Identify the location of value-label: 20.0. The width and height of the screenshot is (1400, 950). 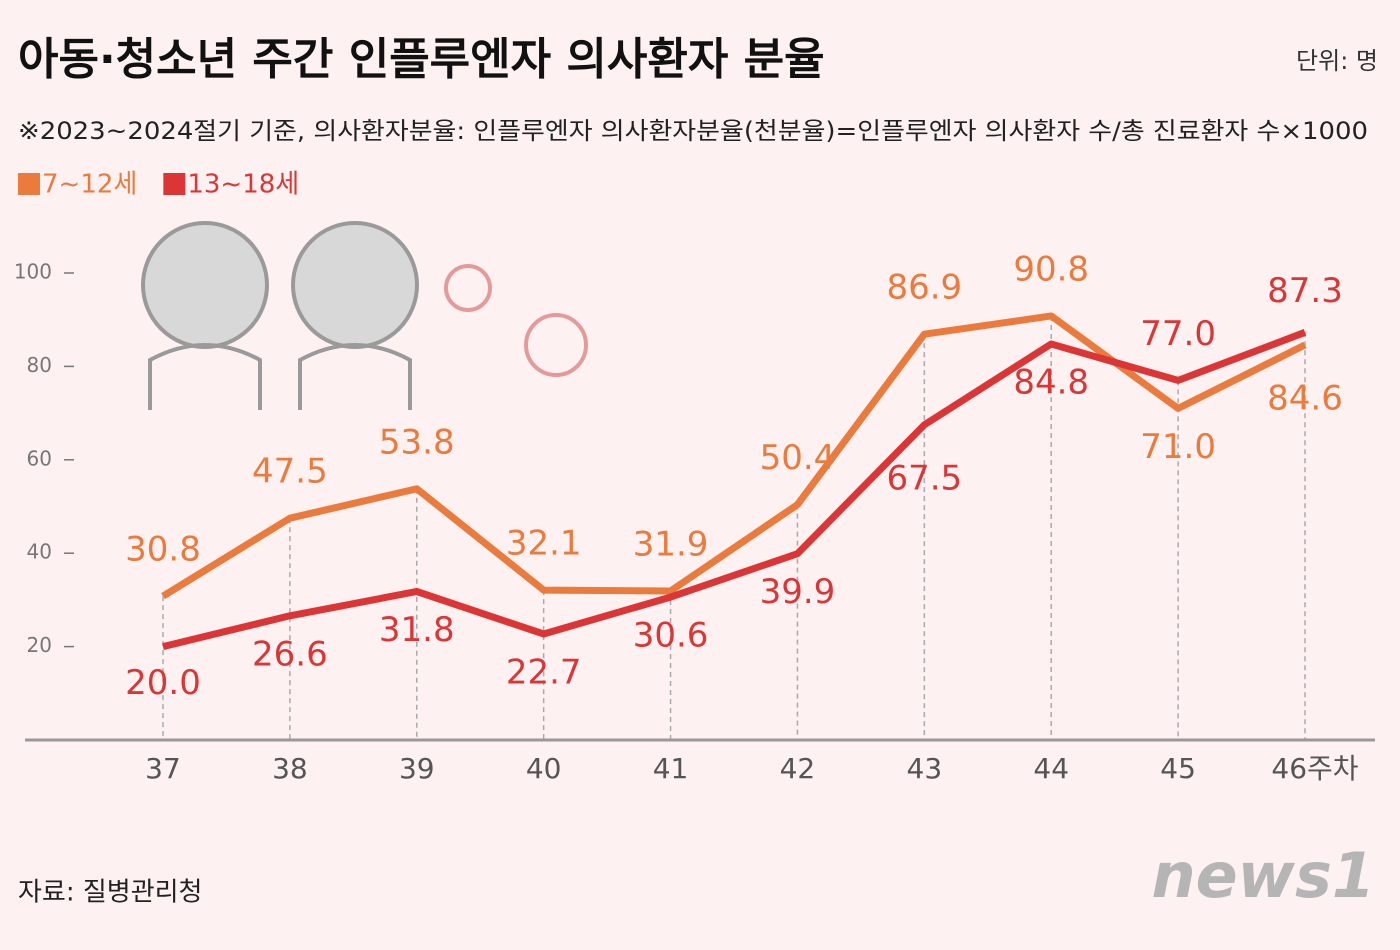
(163, 683).